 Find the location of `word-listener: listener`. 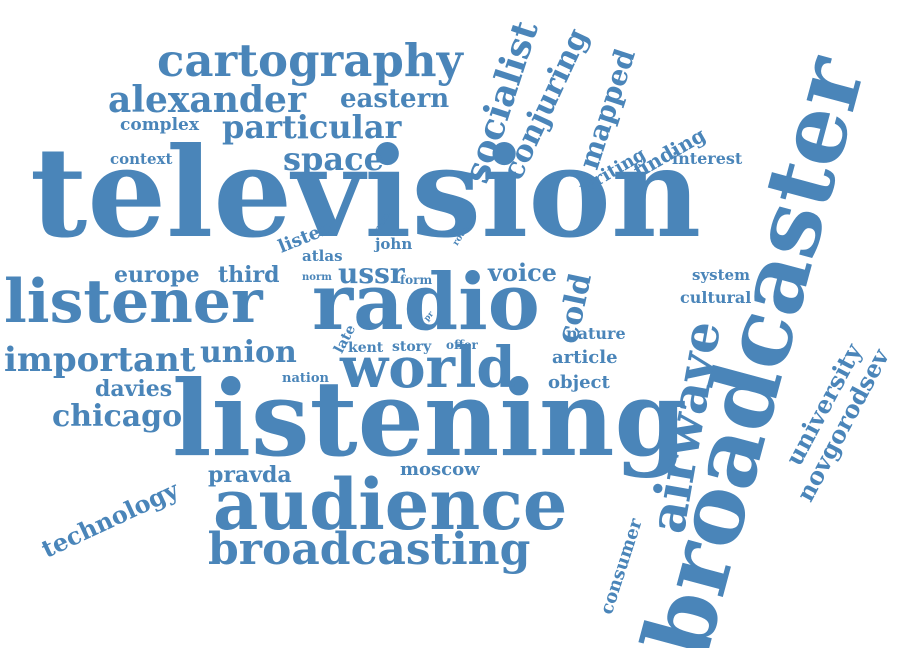

word-listener: listener is located at coordinates (133, 302).